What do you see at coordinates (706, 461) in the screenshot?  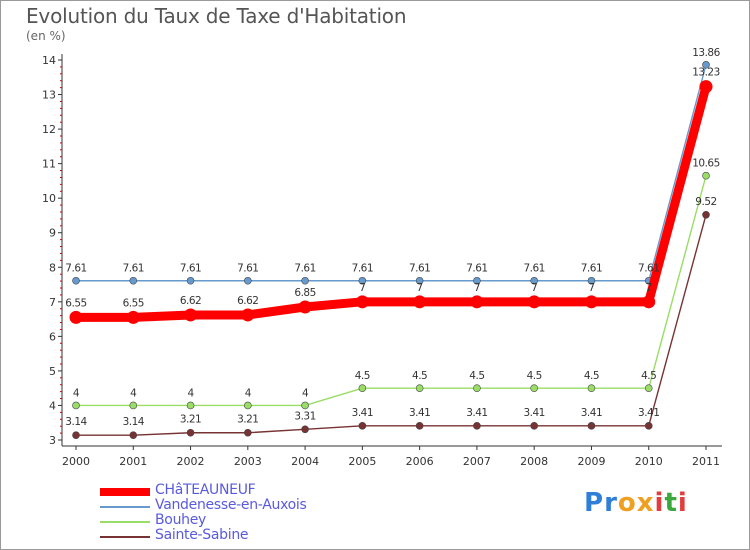 I see `x-tick-label: 2011` at bounding box center [706, 461].